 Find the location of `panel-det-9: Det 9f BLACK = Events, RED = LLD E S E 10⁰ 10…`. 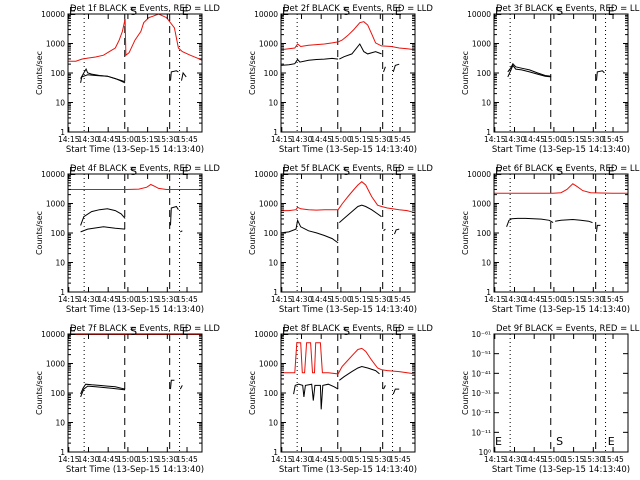

panel-det-9: Det 9f BLACK = Events, RED = LLD E S E 10⁰ 10… is located at coordinates (550, 399).